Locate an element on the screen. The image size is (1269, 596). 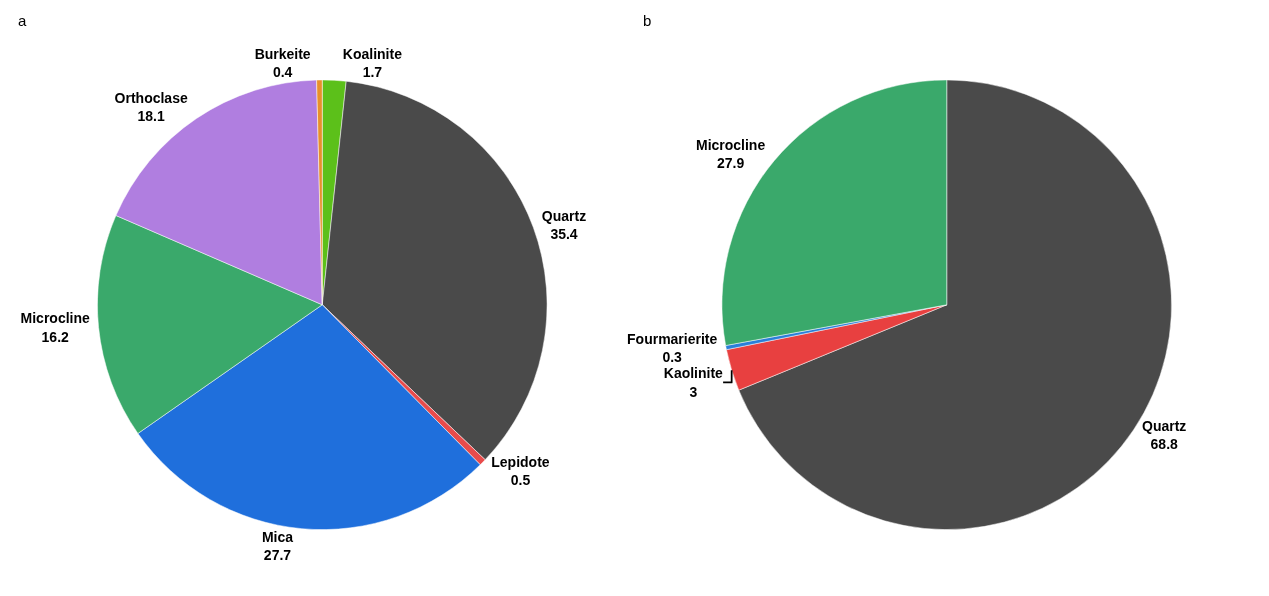
data-label: 68.8 is located at coordinates (1164, 444).